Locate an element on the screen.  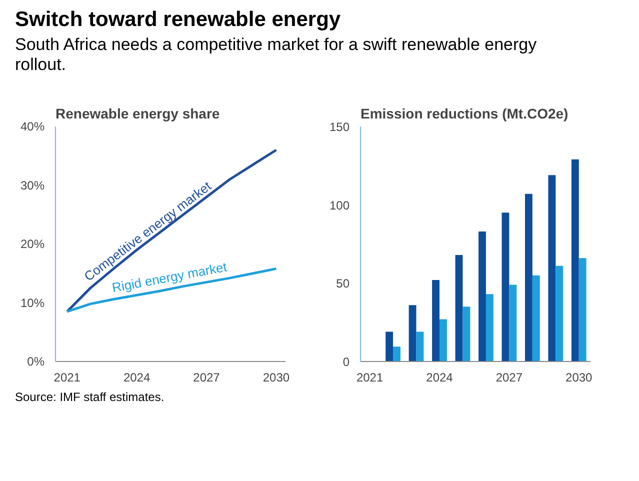
chart-title: Renewable energy share is located at coordinates (138, 114).